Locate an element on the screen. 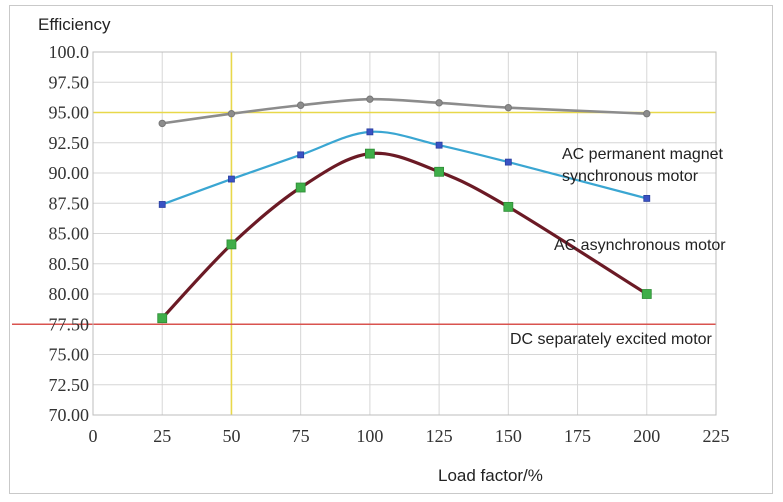 The height and width of the screenshot is (502, 783). x-tick-200: 200 is located at coordinates (646, 436).